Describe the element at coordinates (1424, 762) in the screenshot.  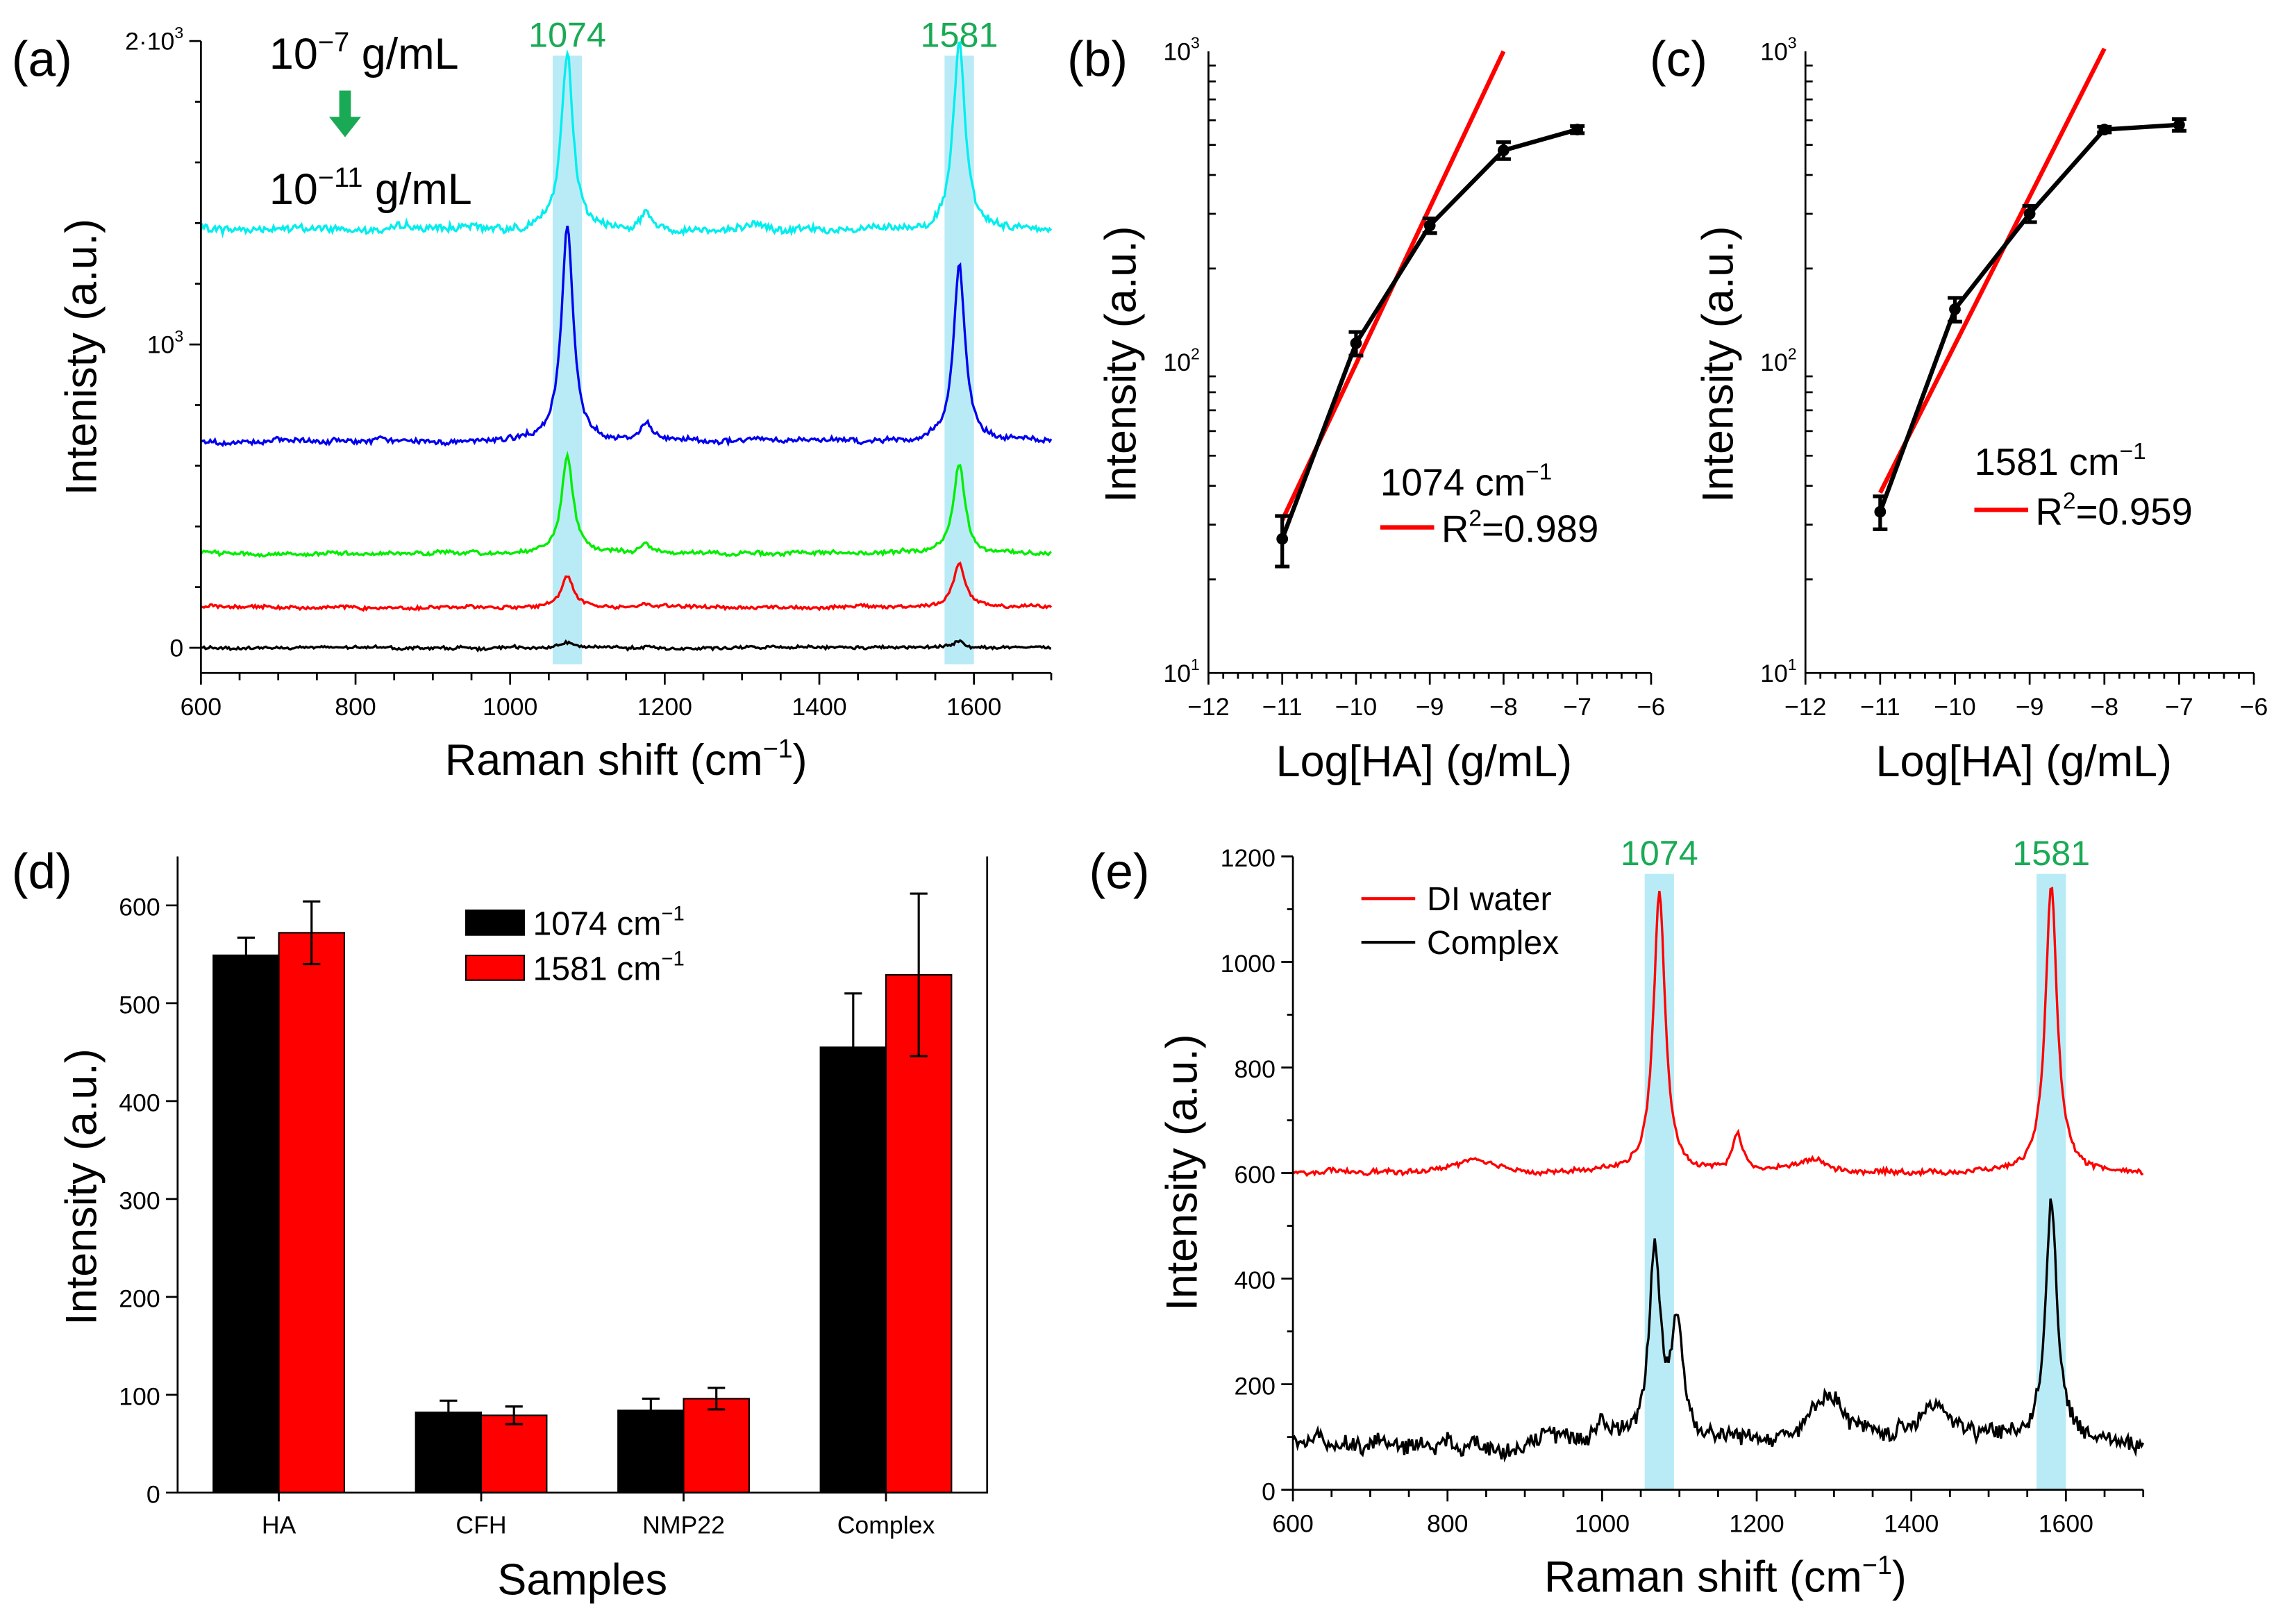
I see `b-xlabel: Log[HA] (g/mL)` at that location.